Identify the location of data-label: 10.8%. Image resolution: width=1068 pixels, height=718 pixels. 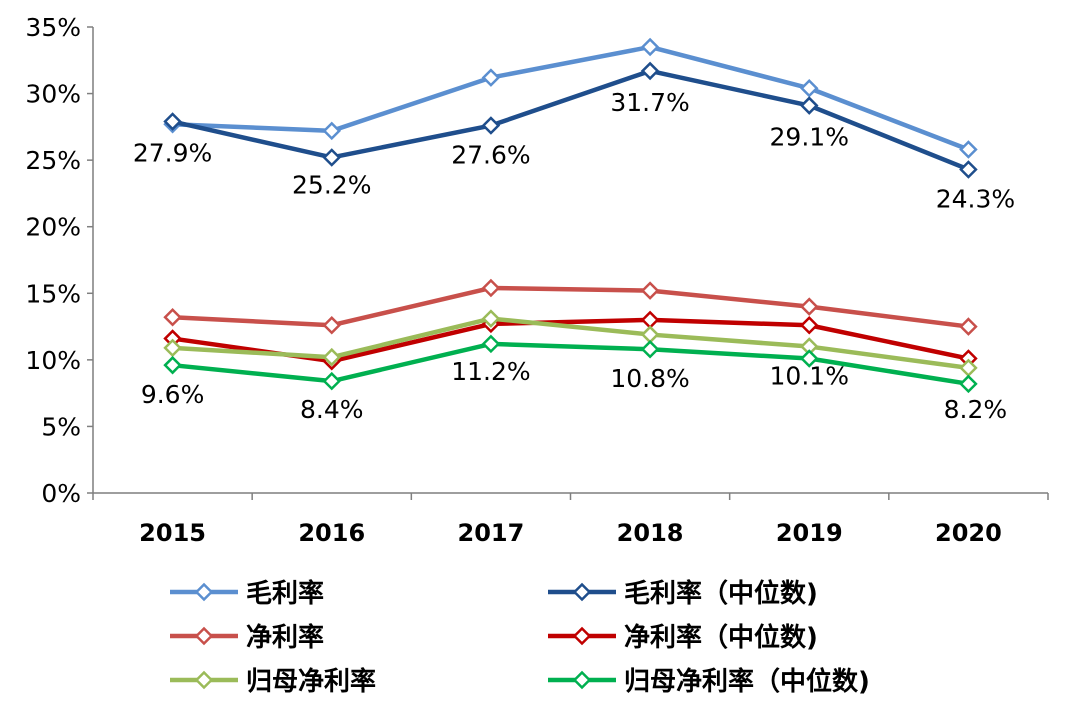
(649, 378).